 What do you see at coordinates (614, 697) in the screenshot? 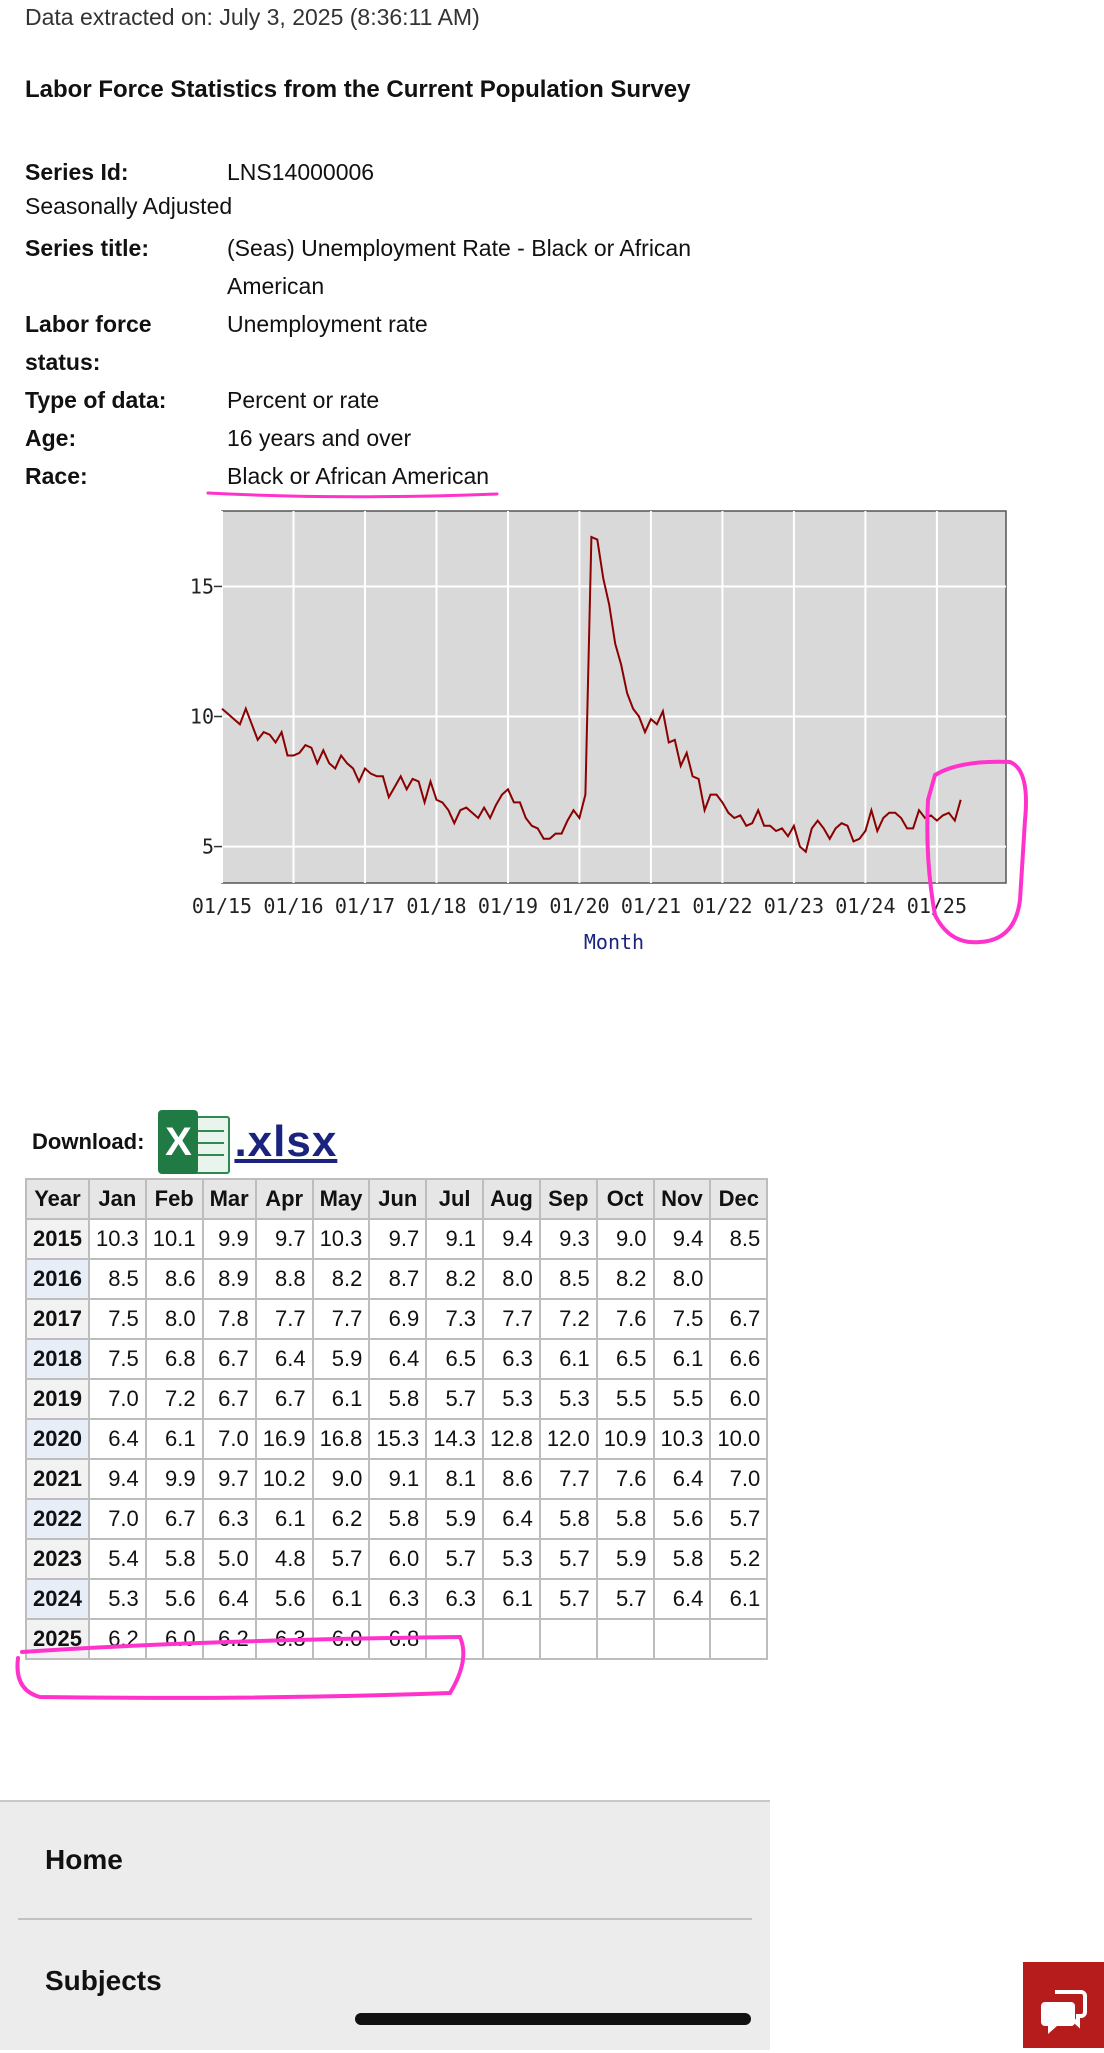
I see `plot-area` at bounding box center [614, 697].